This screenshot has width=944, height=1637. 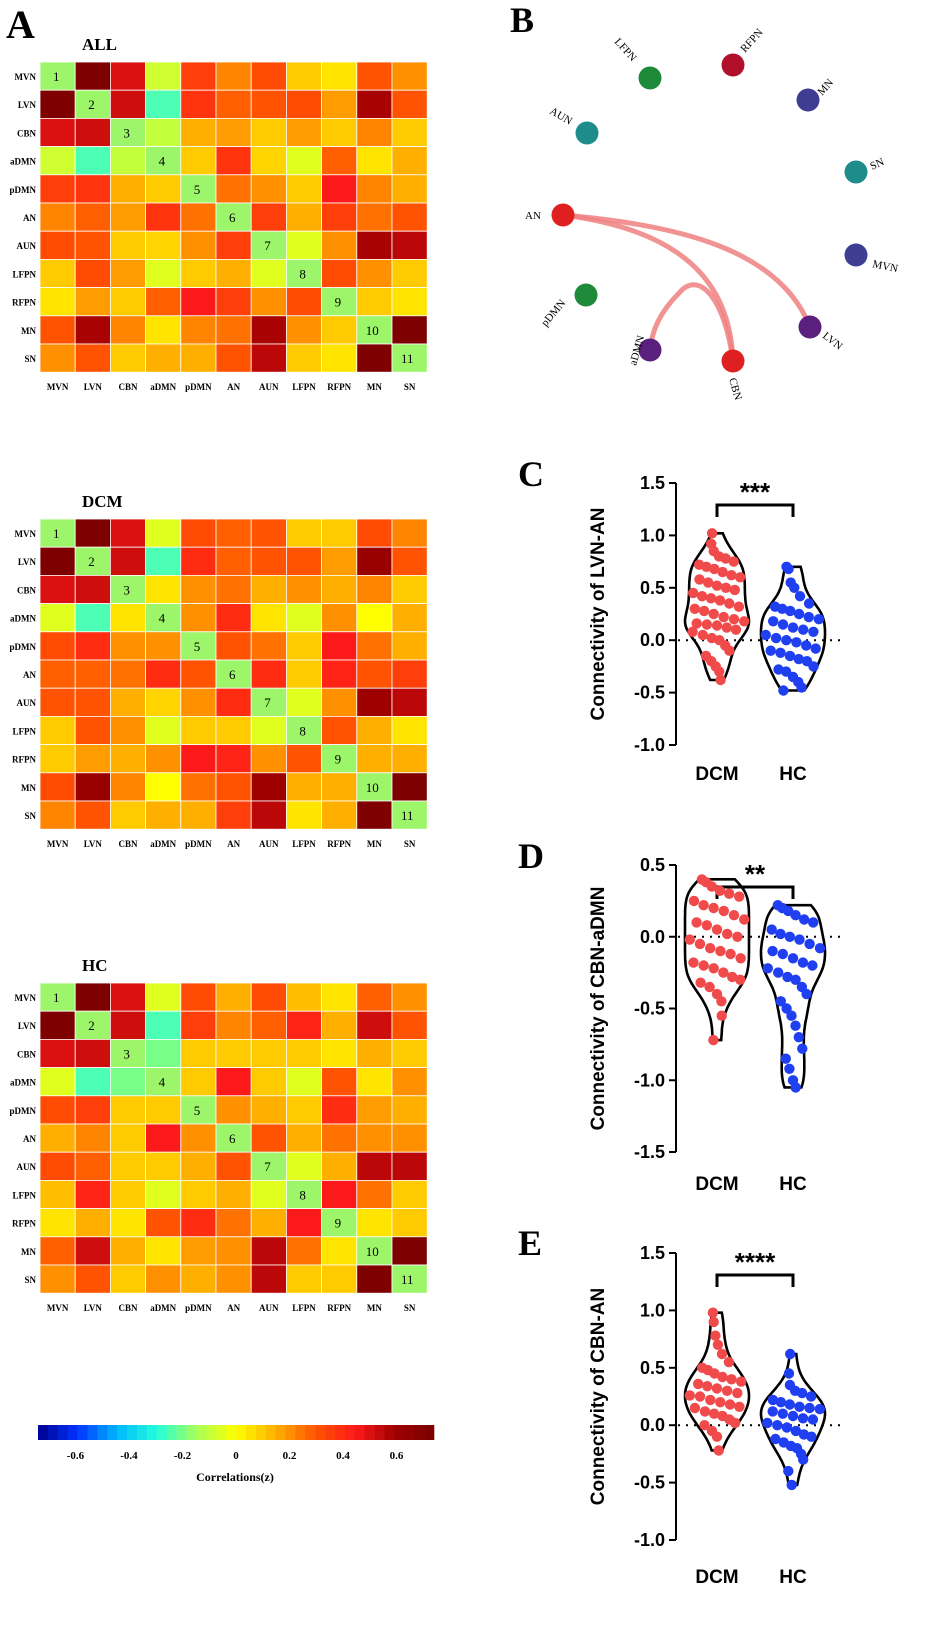 I want to click on column-label: CBN, so click(x=128, y=1308).